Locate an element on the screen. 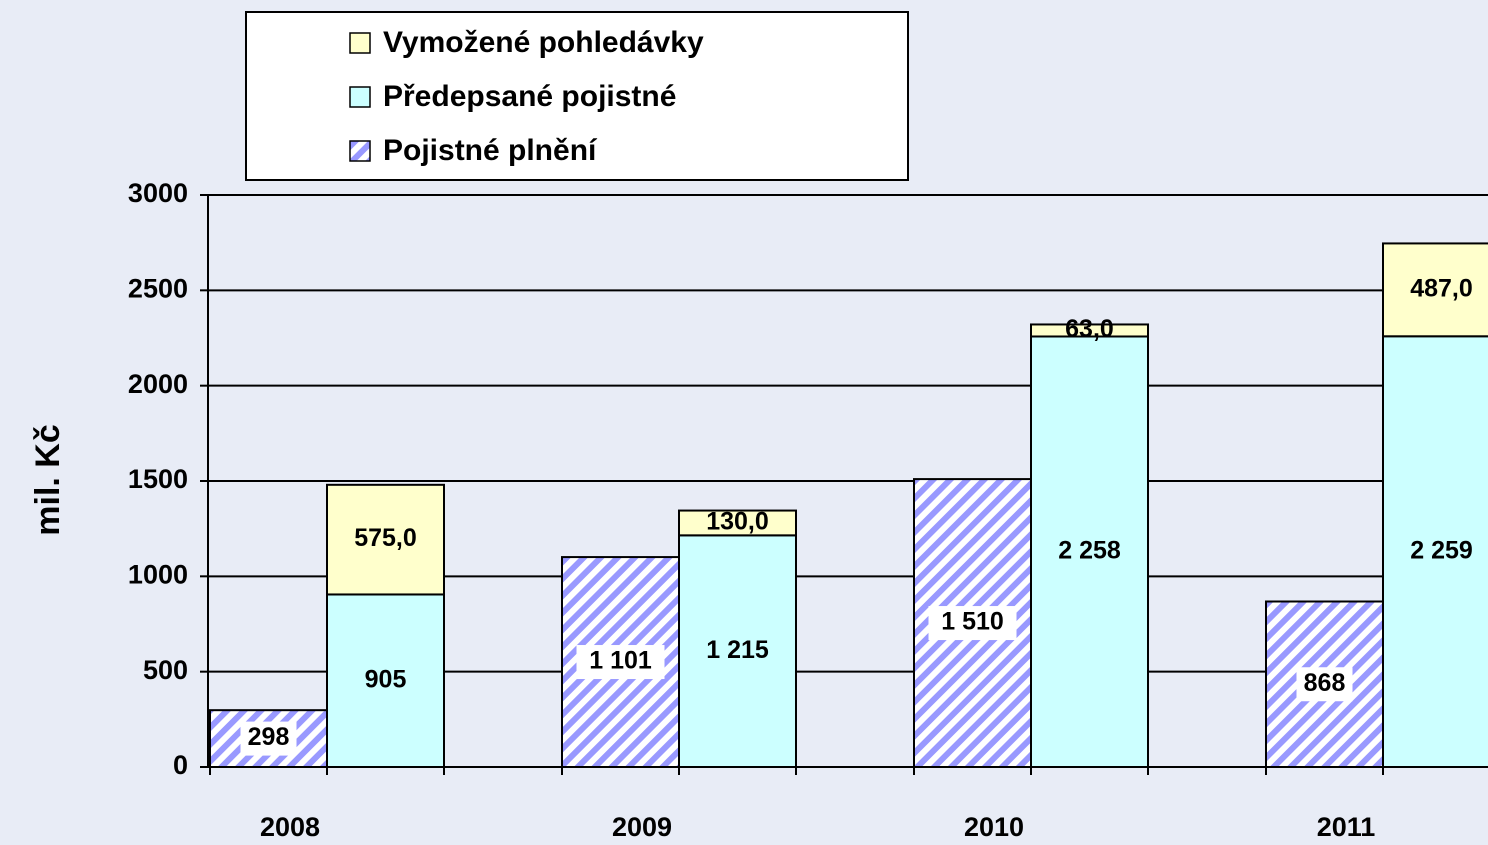  value-label: 130,0 is located at coordinates (737, 522).